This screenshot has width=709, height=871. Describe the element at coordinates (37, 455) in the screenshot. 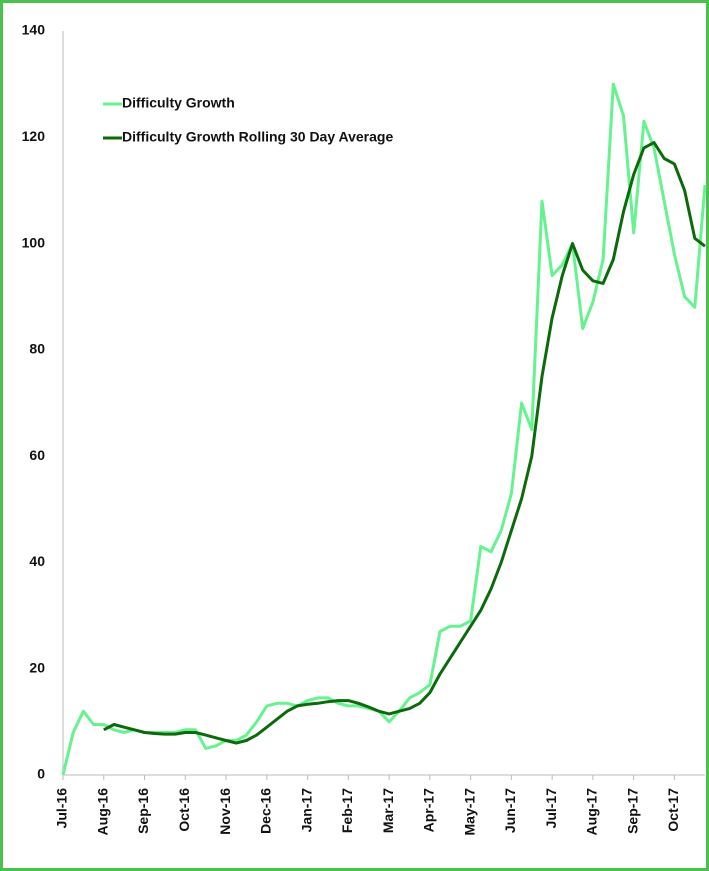

I see `y-tick-label: 60` at that location.